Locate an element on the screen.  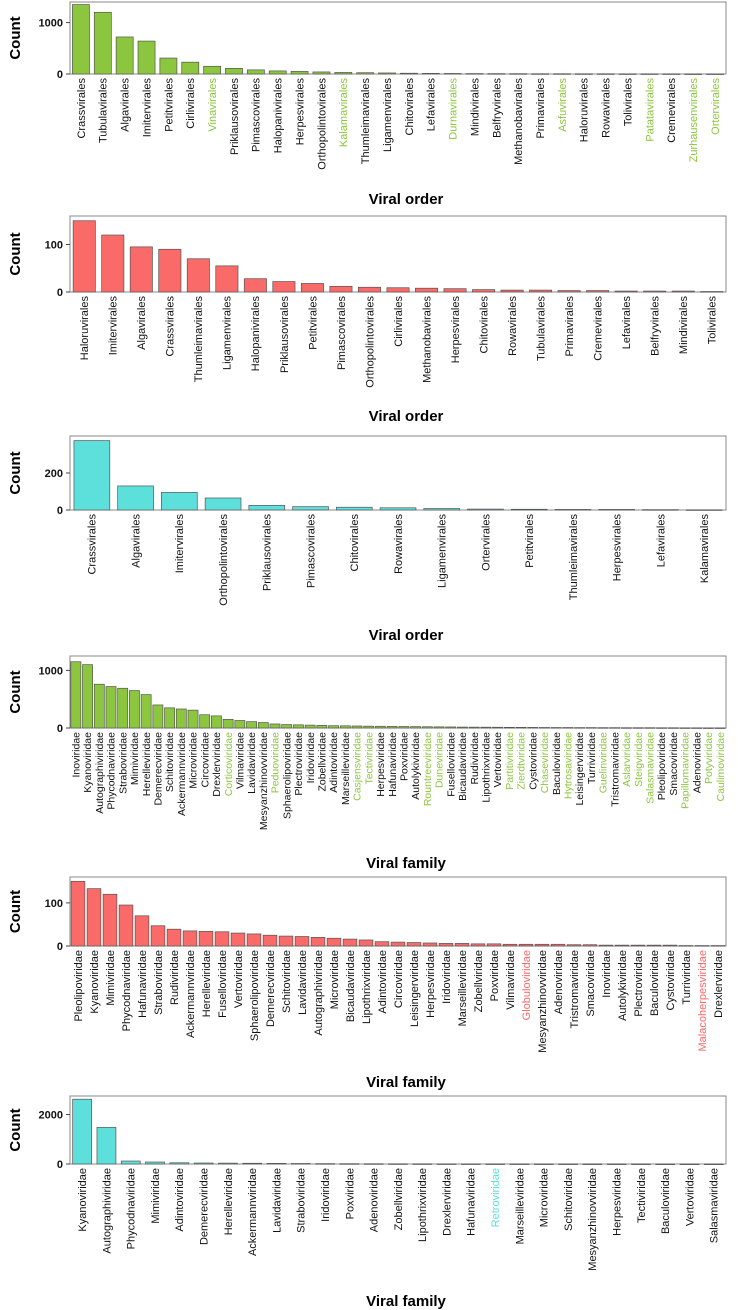
x-tick-label-ligamenvirales: Ligamenvirales is located at coordinates (443, 551).